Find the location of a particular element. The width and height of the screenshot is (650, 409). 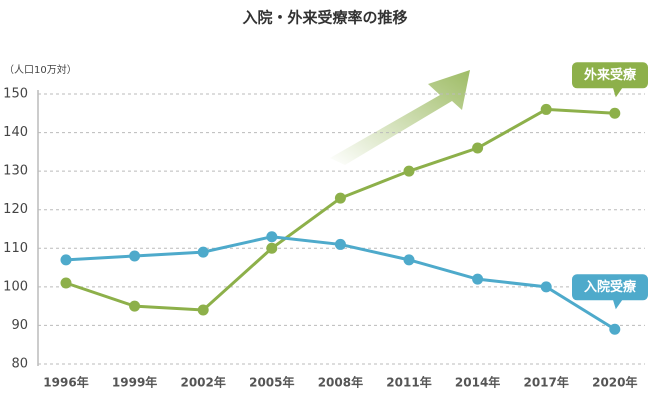

legend-label: 入院受療 is located at coordinates (610, 287).